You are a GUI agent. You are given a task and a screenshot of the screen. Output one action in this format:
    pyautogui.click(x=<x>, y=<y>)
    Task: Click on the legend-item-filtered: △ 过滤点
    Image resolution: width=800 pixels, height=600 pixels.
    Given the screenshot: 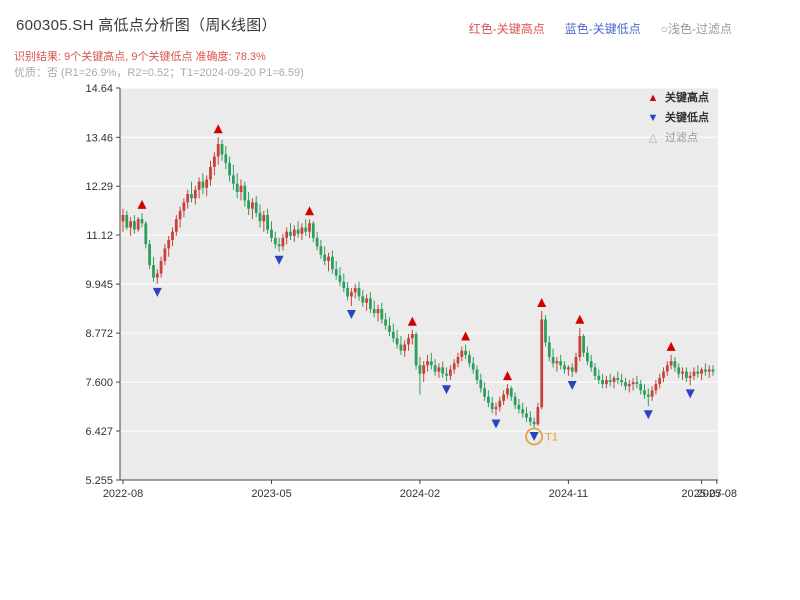 What is the action you would take?
    pyautogui.click(x=677, y=138)
    